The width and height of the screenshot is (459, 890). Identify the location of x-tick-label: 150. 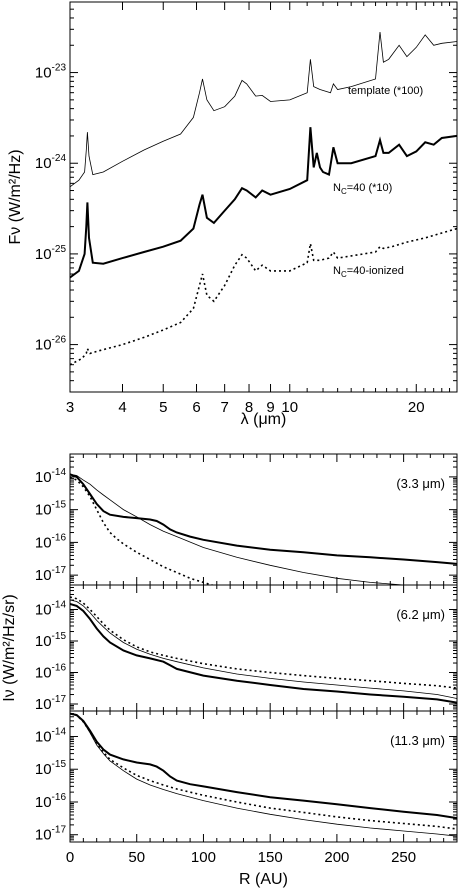
(270, 857).